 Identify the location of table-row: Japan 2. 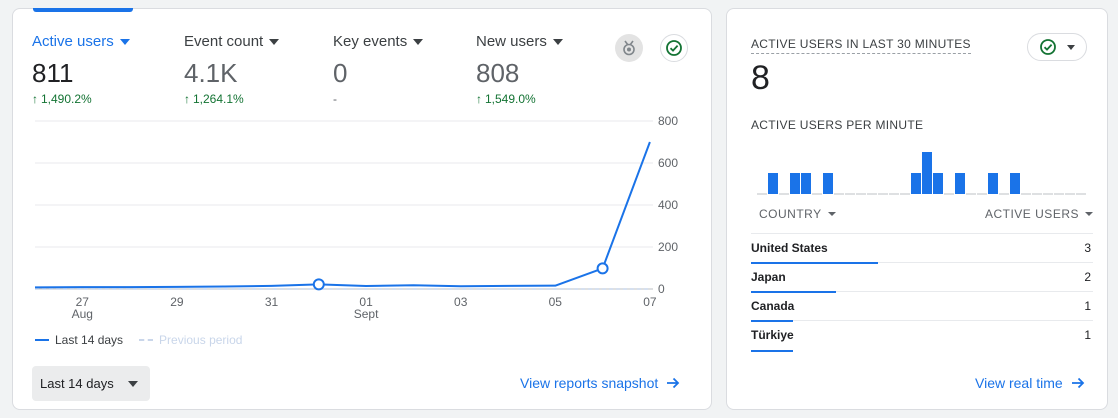
(922, 278).